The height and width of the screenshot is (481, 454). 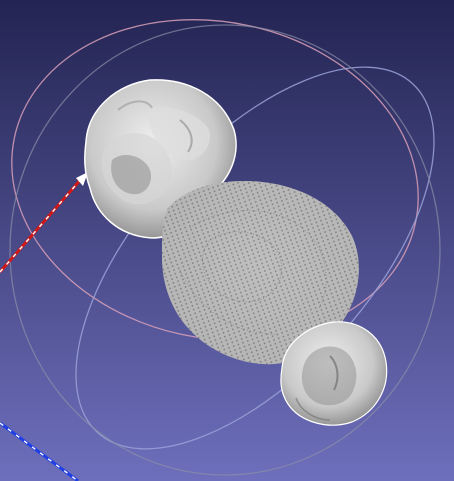 I want to click on axis-x-arrow-icon, so click(x=82, y=179).